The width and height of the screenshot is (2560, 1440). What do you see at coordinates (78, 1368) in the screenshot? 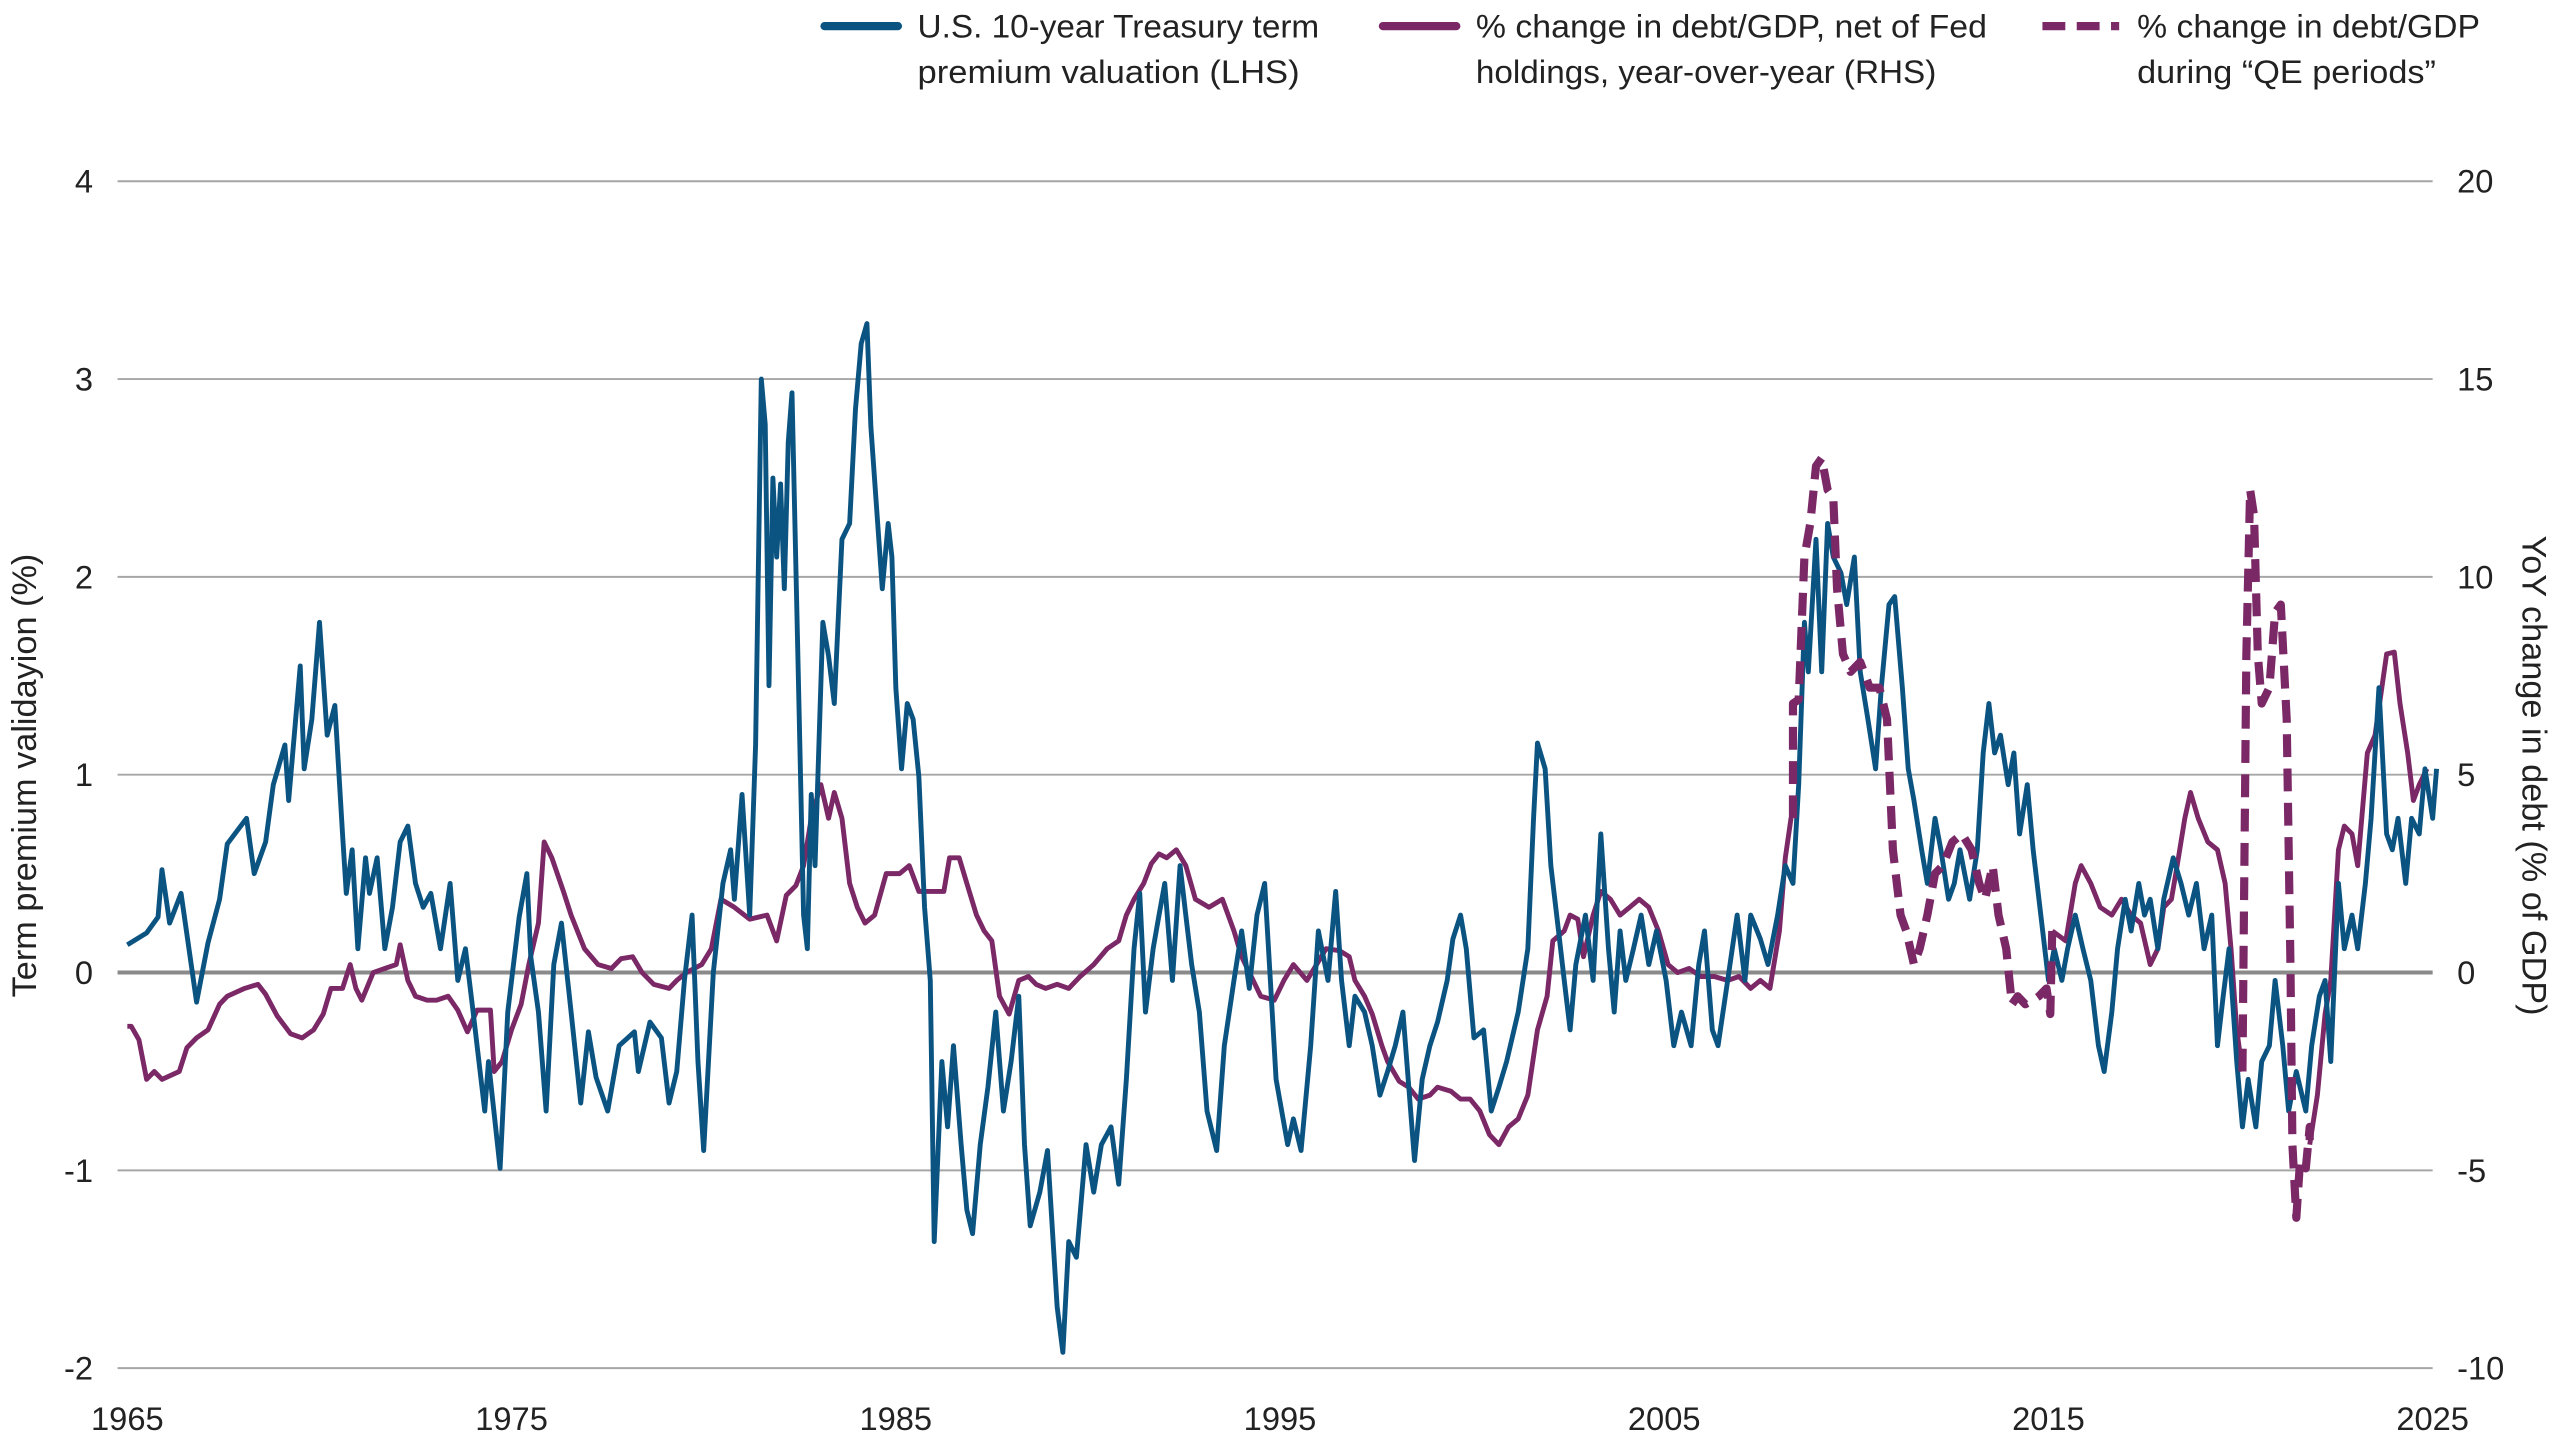
I see `left-tick-label: -2` at bounding box center [78, 1368].